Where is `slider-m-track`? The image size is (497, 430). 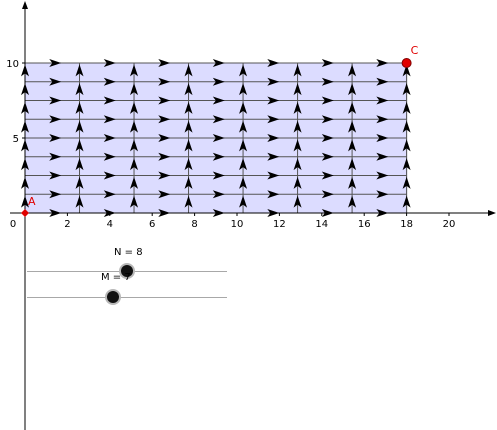 slider-m-track is located at coordinates (127, 297).